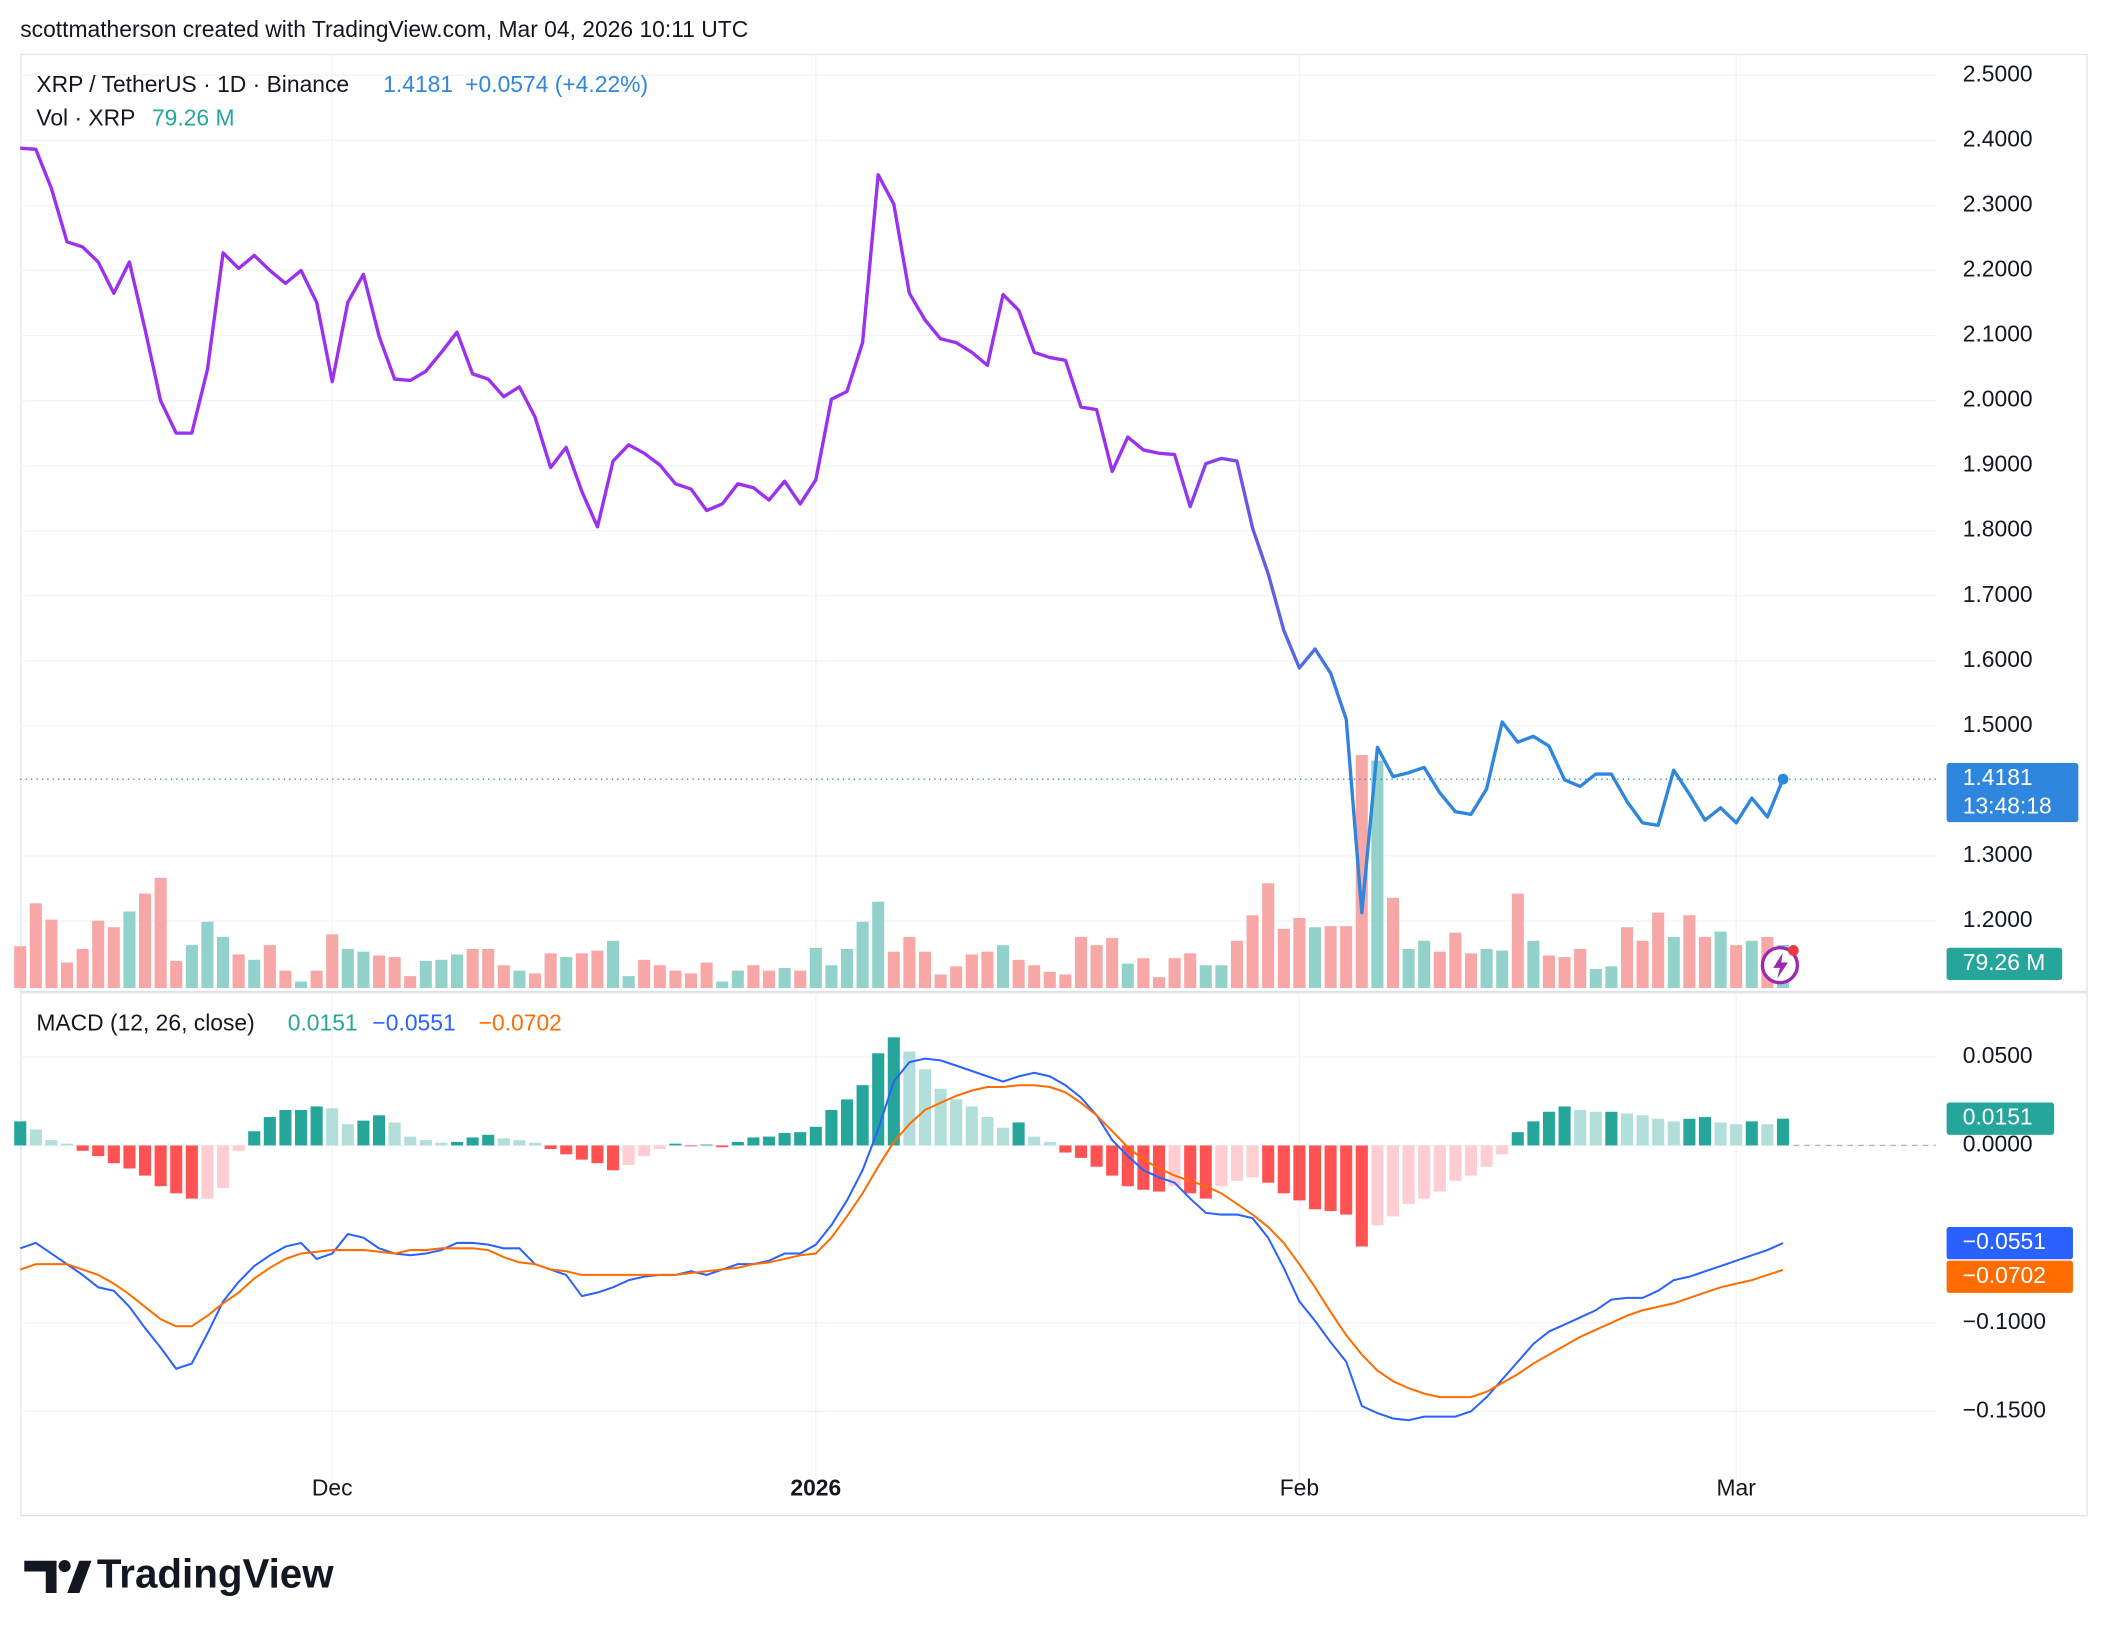 The image size is (2108, 1636). What do you see at coordinates (1998, 334) in the screenshot?
I see `y-tick-label: 2.1000` at bounding box center [1998, 334].